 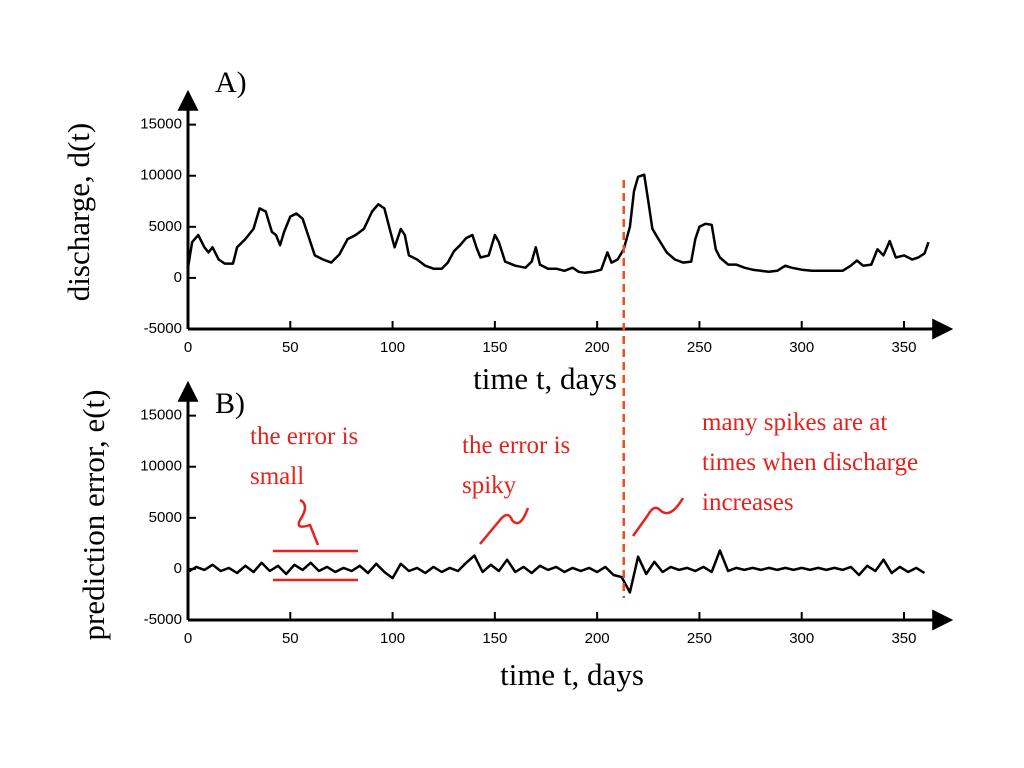 What do you see at coordinates (231, 82) in the screenshot?
I see `panel-title: A)` at bounding box center [231, 82].